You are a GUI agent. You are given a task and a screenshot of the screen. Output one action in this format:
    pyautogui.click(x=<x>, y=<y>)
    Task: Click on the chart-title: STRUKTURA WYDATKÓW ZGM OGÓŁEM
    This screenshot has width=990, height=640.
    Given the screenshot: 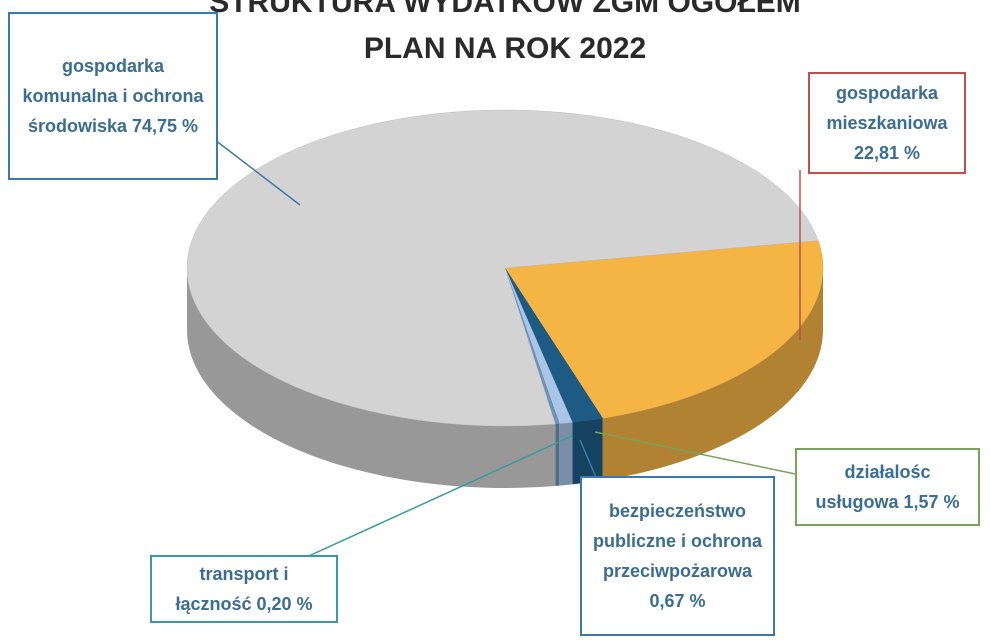 What is the action you would take?
    pyautogui.click(x=505, y=9)
    